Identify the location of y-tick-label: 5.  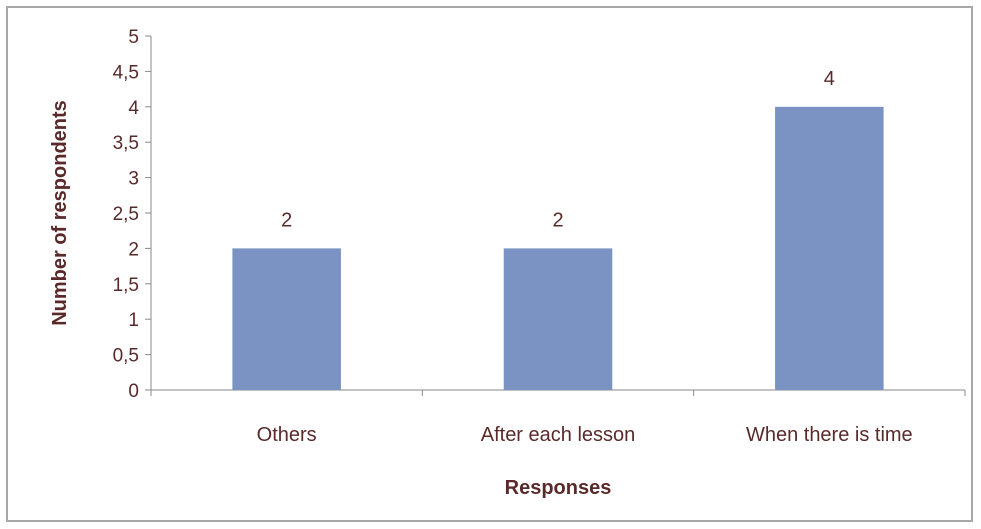
(133, 37).